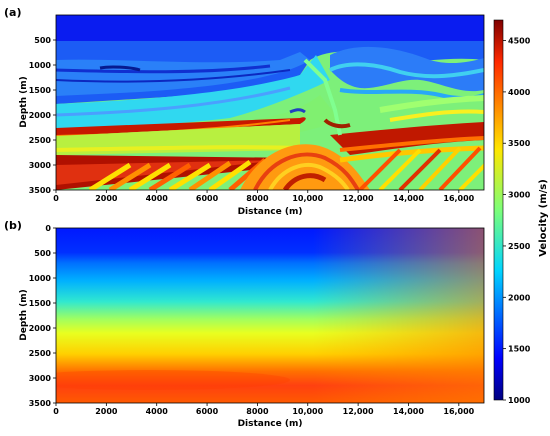 The width and height of the screenshot is (550, 436). Describe the element at coordinates (42, 40) in the screenshot. I see `panel-a-ytick-label: 500` at that location.